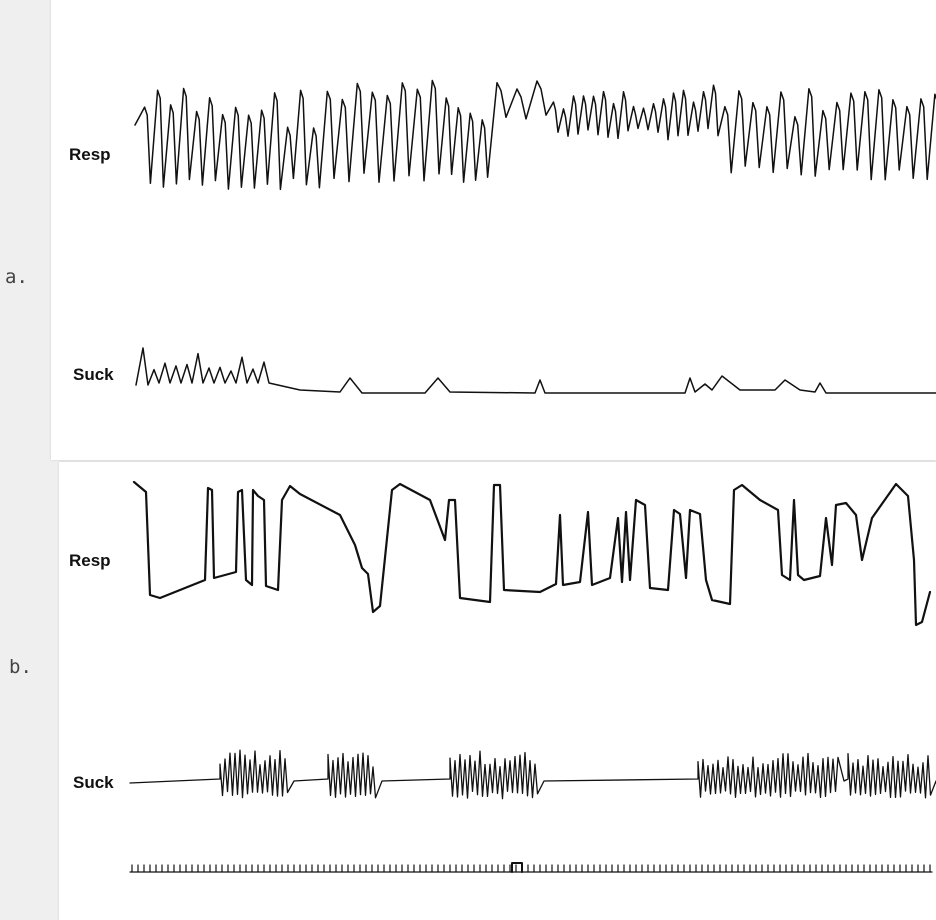 The height and width of the screenshot is (920, 936). I want to click on panel-a-letter: a., so click(16, 277).